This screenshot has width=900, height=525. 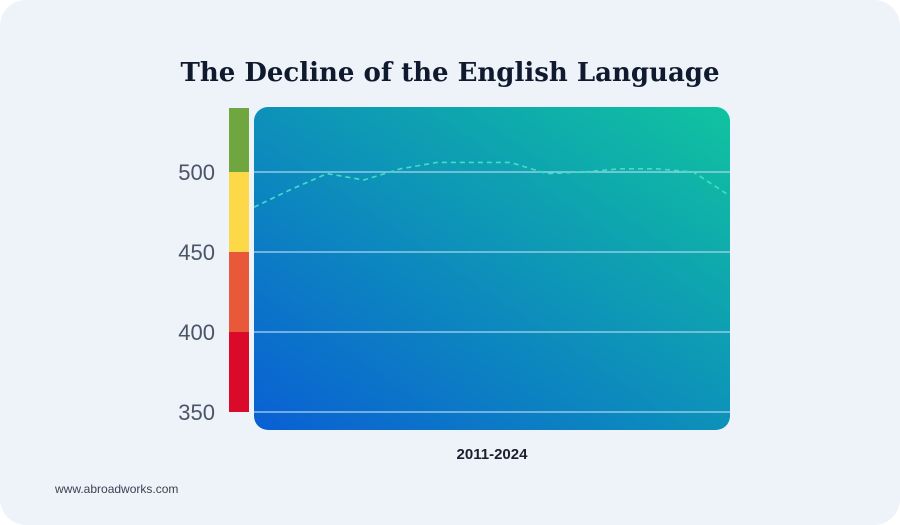 What do you see at coordinates (492, 184) in the screenshot?
I see `series-line` at bounding box center [492, 184].